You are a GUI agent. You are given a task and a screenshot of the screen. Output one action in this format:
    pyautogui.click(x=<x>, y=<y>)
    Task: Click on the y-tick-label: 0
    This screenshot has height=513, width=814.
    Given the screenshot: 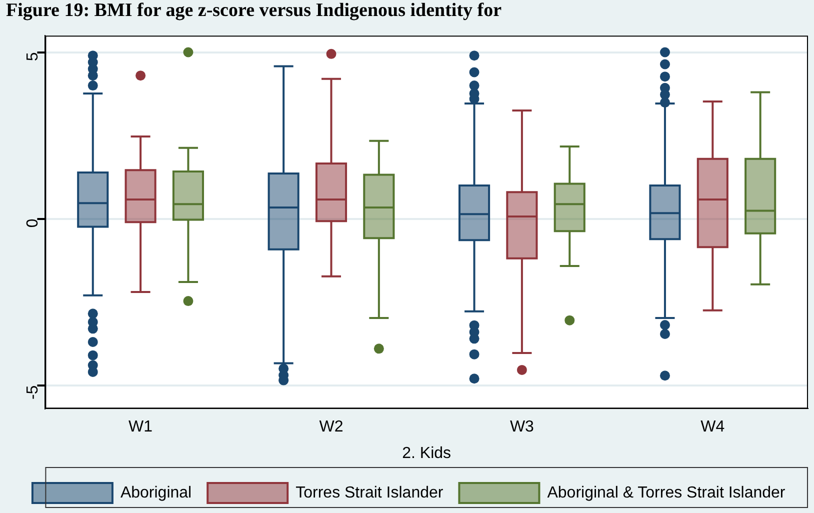 What is the action you would take?
    pyautogui.click(x=33, y=223)
    